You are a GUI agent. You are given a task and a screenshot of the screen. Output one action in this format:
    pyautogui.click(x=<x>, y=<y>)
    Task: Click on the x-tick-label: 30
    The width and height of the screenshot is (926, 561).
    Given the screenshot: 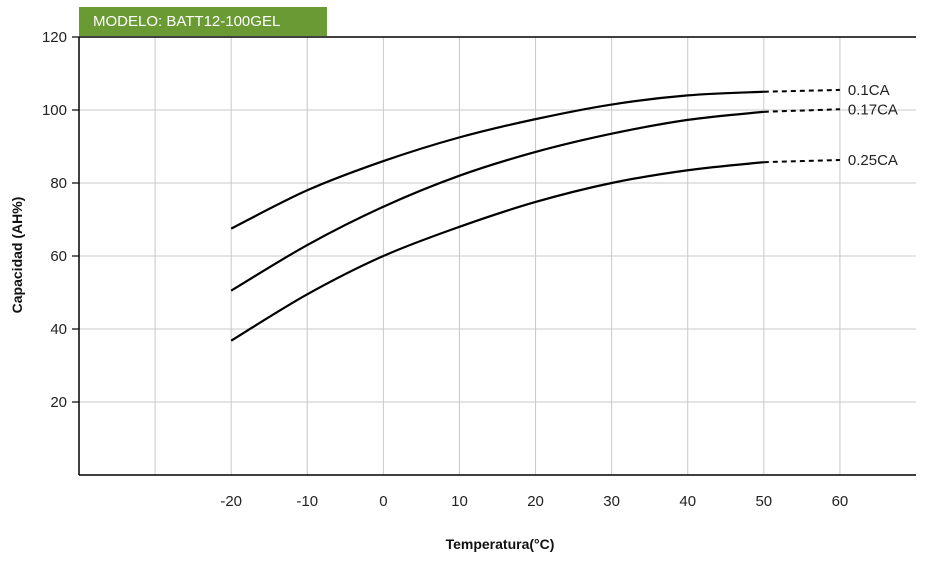 What is the action you would take?
    pyautogui.click(x=611, y=501)
    